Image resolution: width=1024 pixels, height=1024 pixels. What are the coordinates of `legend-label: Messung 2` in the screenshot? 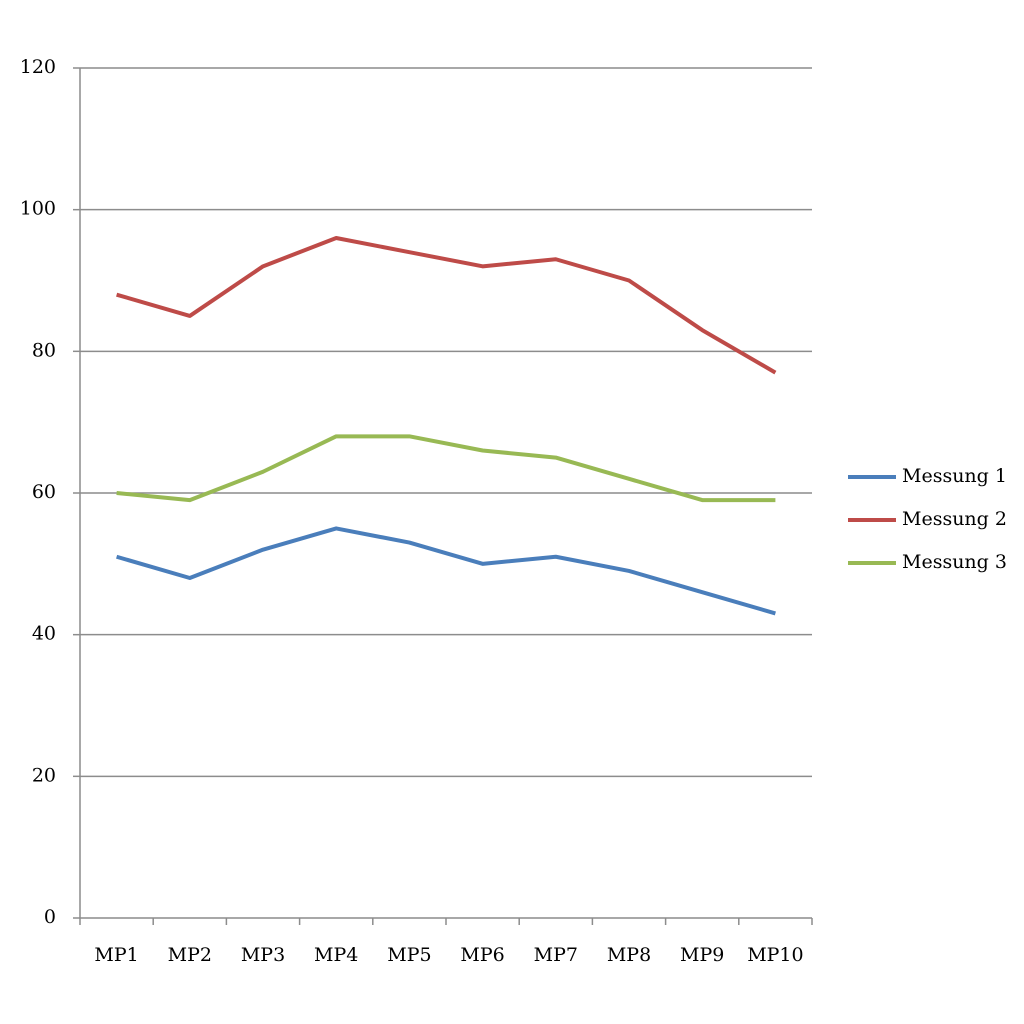 It's located at (954, 519).